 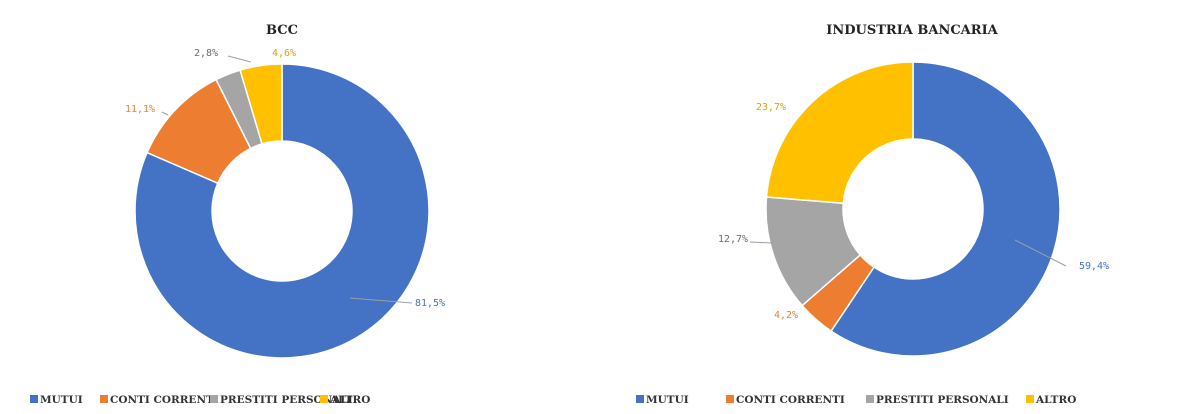 I want to click on data-label-conti-correnti: 4,2%, so click(x=786, y=315).